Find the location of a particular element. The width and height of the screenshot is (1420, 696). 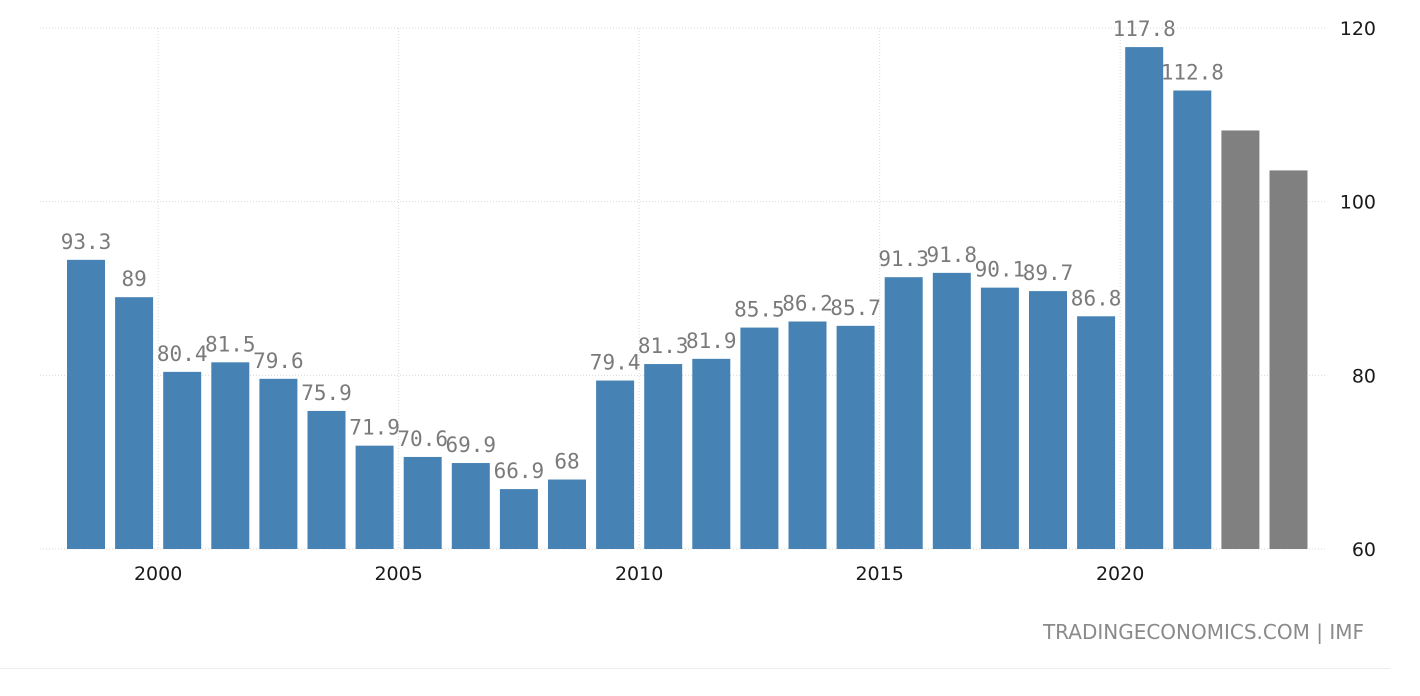

bar-data-label: 75.9 is located at coordinates (326, 393).